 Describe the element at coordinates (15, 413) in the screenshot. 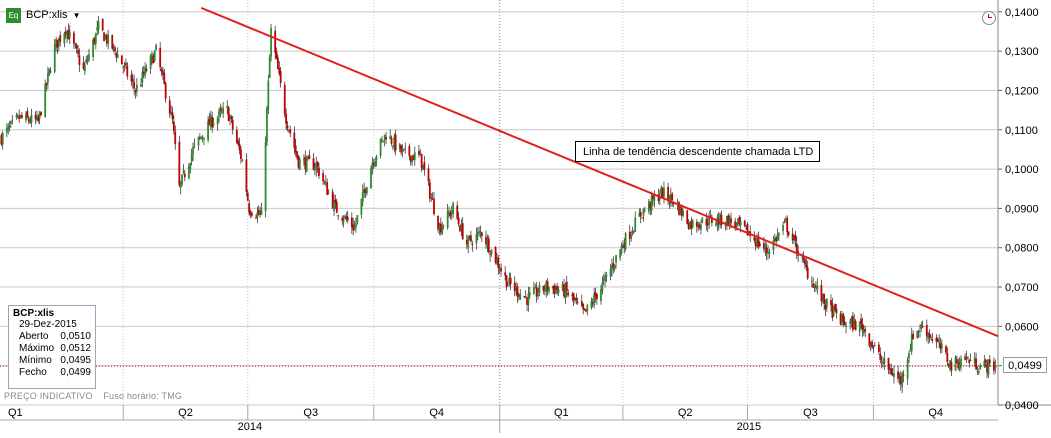

I see `quarter-label: Q1` at that location.